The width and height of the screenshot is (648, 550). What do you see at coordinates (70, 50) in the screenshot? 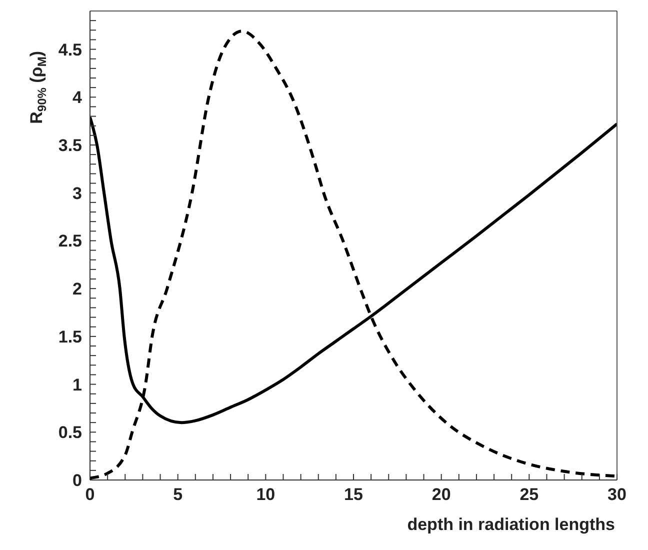
I see `y-tick-label: 4.5` at bounding box center [70, 50].